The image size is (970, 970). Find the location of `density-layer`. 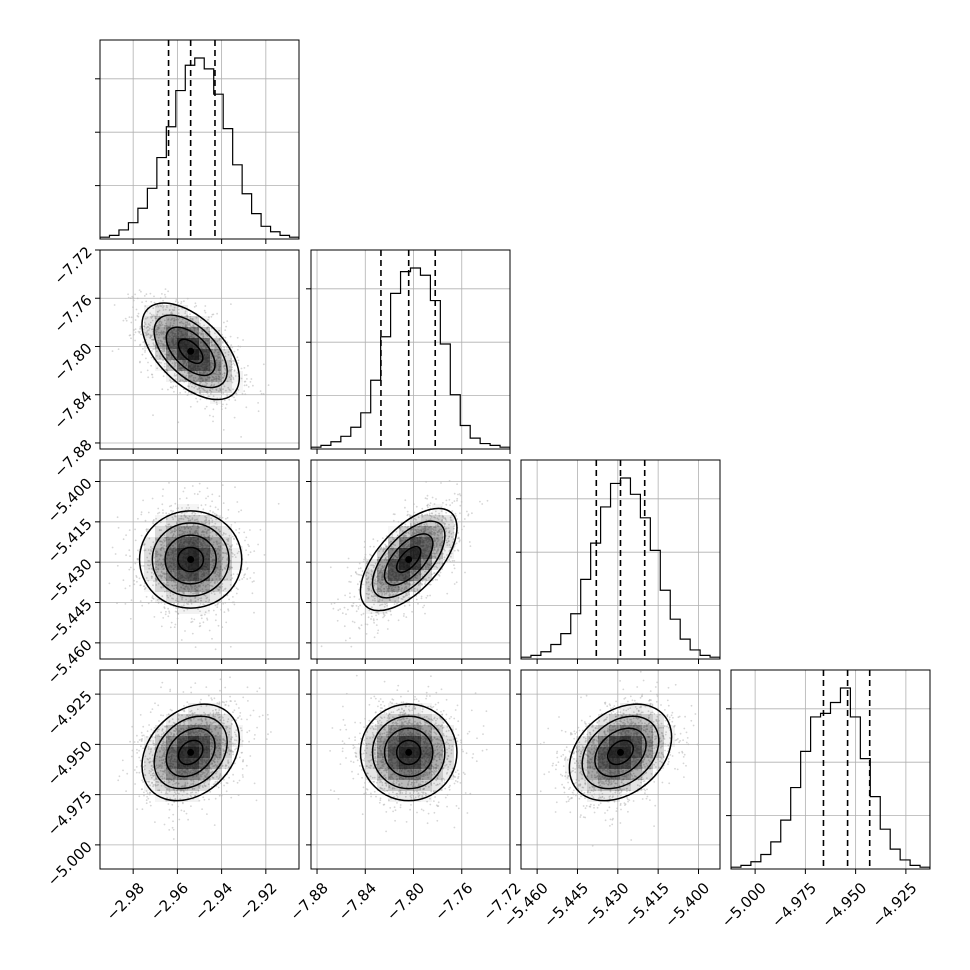

density-layer is located at coordinates (190, 363).